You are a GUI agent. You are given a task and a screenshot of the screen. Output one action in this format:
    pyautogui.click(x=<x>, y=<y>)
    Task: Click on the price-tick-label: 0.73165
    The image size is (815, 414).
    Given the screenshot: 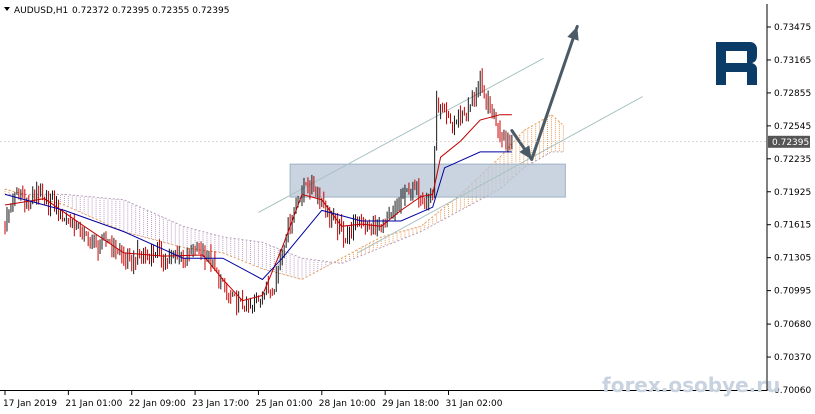 What is the action you would take?
    pyautogui.click(x=792, y=61)
    